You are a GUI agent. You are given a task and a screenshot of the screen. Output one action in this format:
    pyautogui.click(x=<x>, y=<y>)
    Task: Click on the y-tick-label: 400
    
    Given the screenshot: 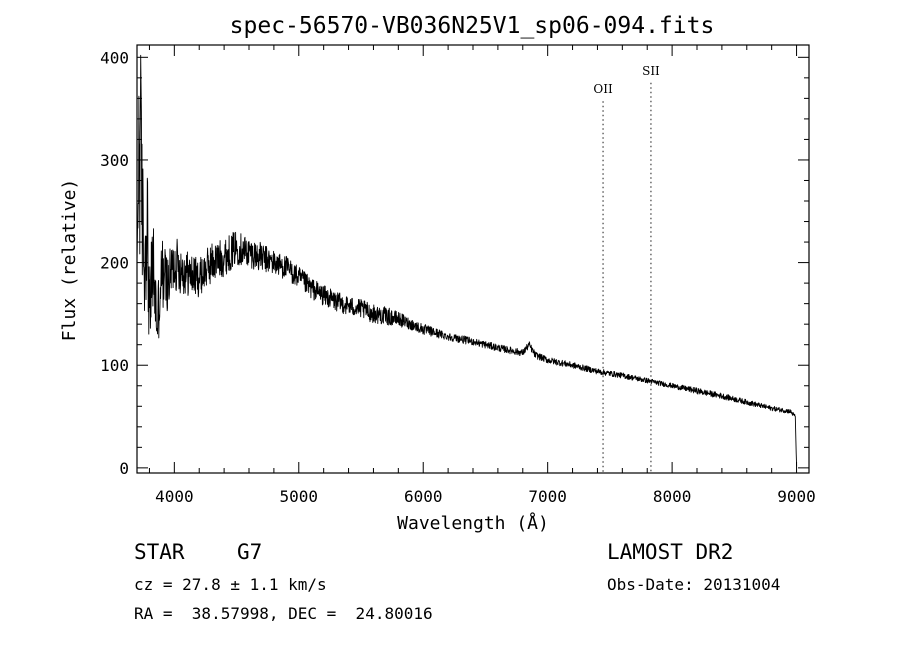 What is the action you would take?
    pyautogui.click(x=114, y=57)
    